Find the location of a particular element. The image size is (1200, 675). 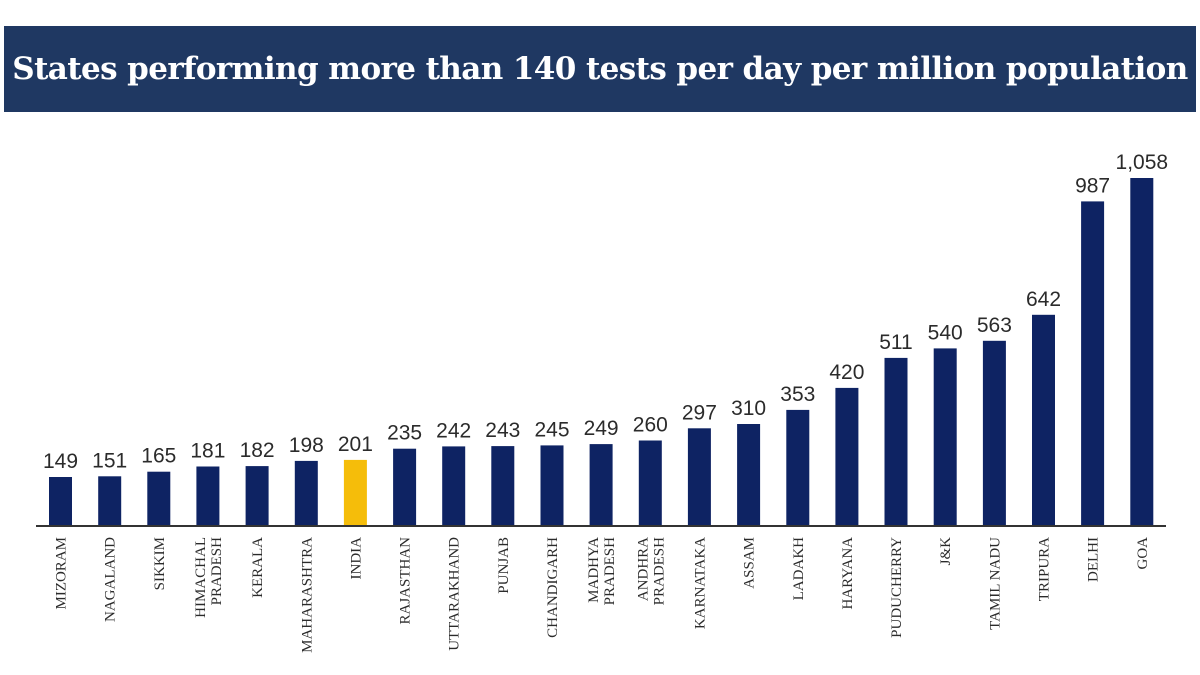

category-label-sikkim: SIKKIM is located at coordinates (160, 563).